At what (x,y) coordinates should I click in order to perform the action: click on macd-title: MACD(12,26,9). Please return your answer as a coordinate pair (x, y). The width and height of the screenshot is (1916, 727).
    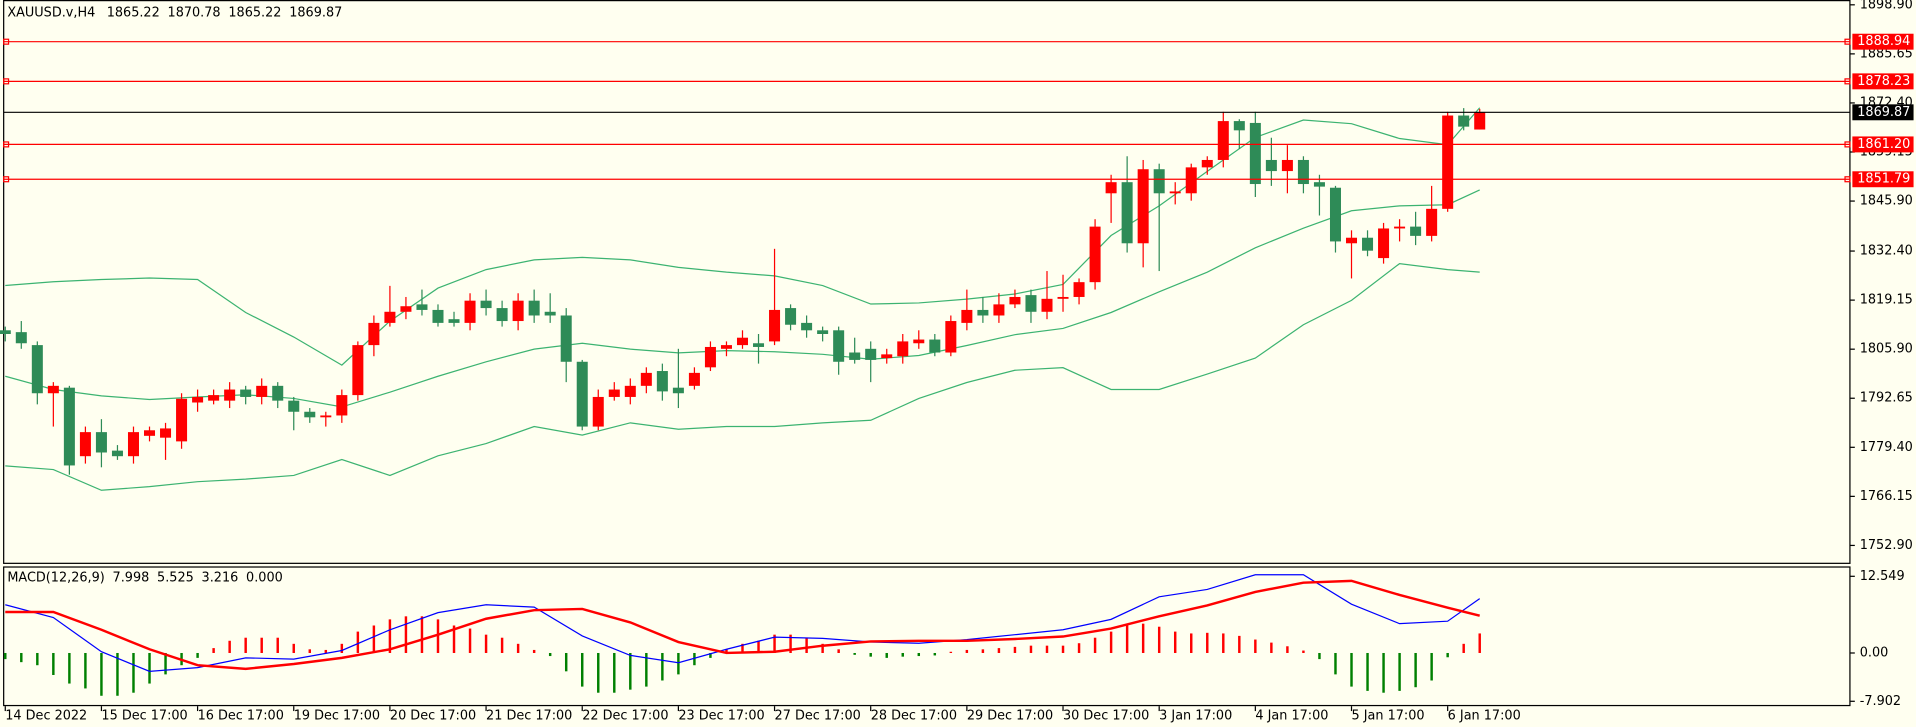
    Looking at the image, I should click on (55, 577).